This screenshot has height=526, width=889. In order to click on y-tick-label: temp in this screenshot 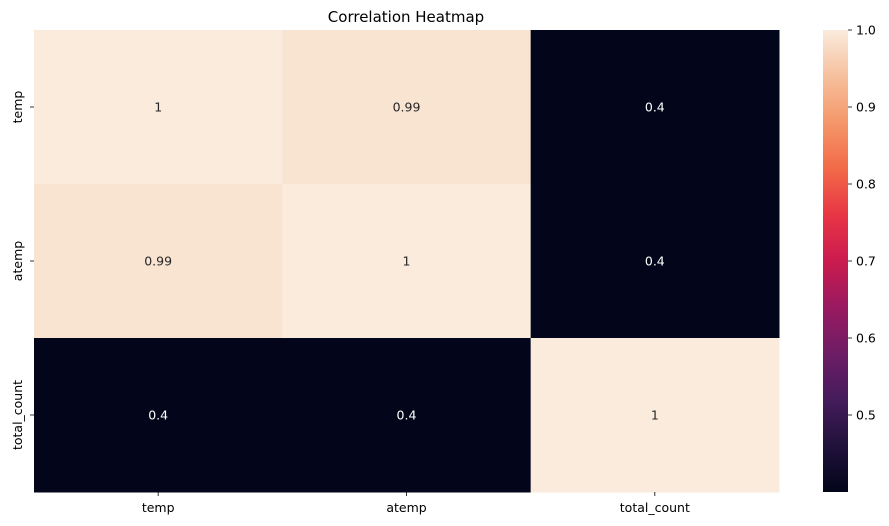, I will do `click(17, 107)`.